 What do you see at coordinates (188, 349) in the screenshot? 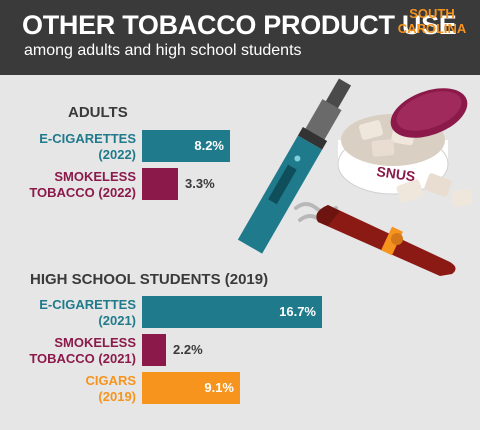
I see `bar-value-hs-smokeless: 2.2%` at bounding box center [188, 349].